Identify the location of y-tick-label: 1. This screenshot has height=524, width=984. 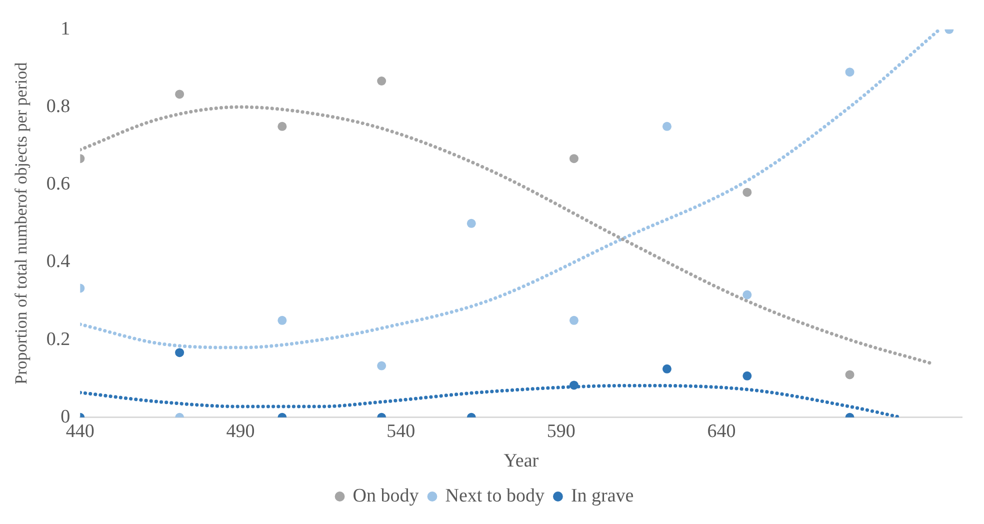
(65, 29).